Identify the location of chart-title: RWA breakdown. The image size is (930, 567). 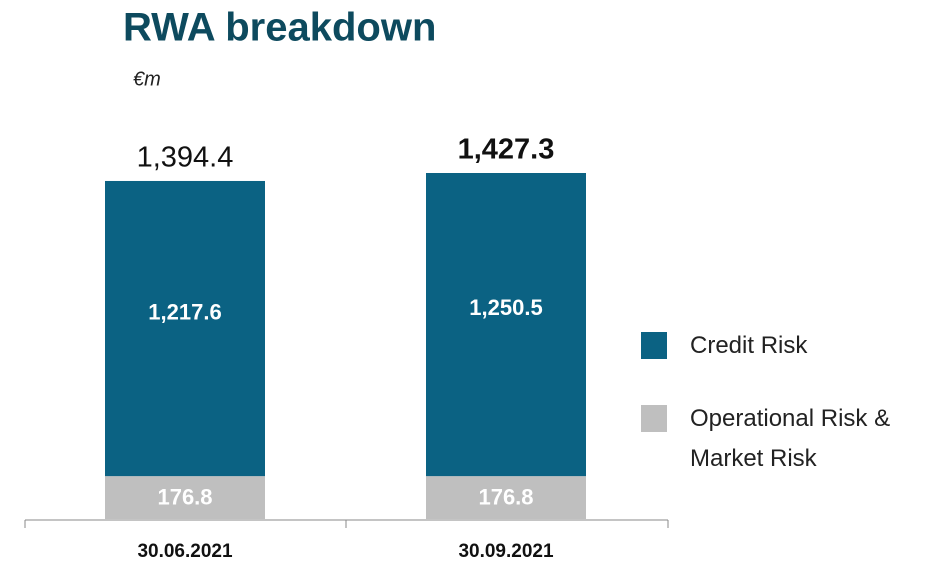
(279, 28).